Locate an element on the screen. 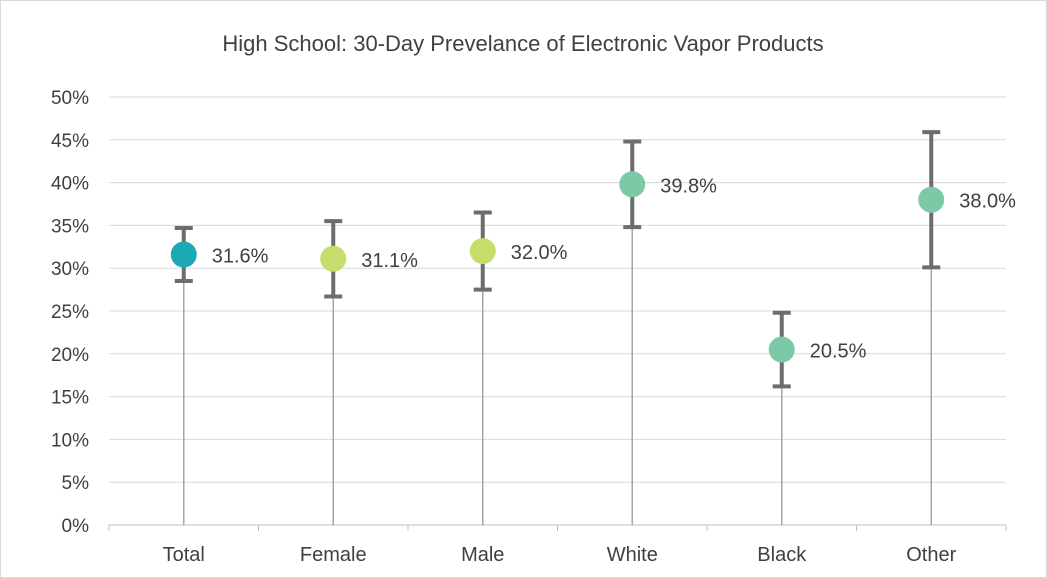 This screenshot has height=578, width=1047. y-tick-label: 10% is located at coordinates (70, 440).